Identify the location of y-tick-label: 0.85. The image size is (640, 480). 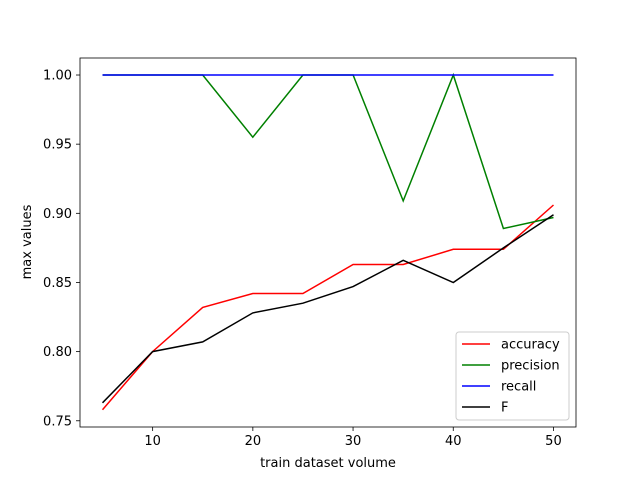
(57, 283).